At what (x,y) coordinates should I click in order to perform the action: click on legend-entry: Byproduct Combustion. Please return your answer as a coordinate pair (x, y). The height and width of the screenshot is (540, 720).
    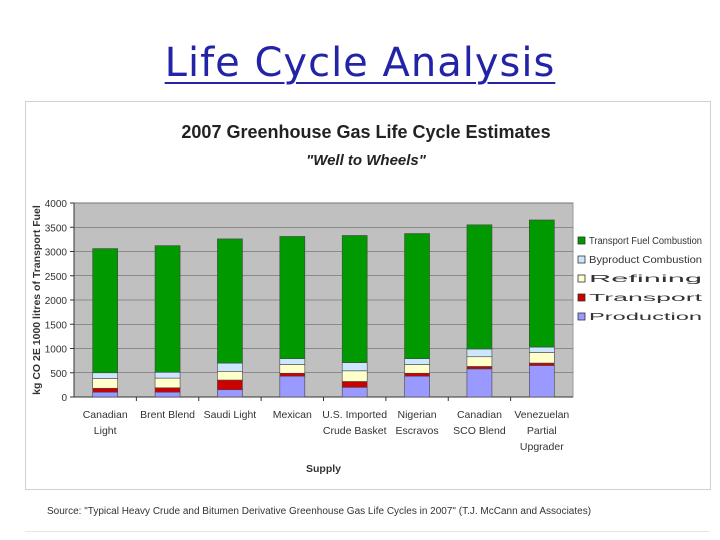
    Looking at the image, I should click on (645, 260).